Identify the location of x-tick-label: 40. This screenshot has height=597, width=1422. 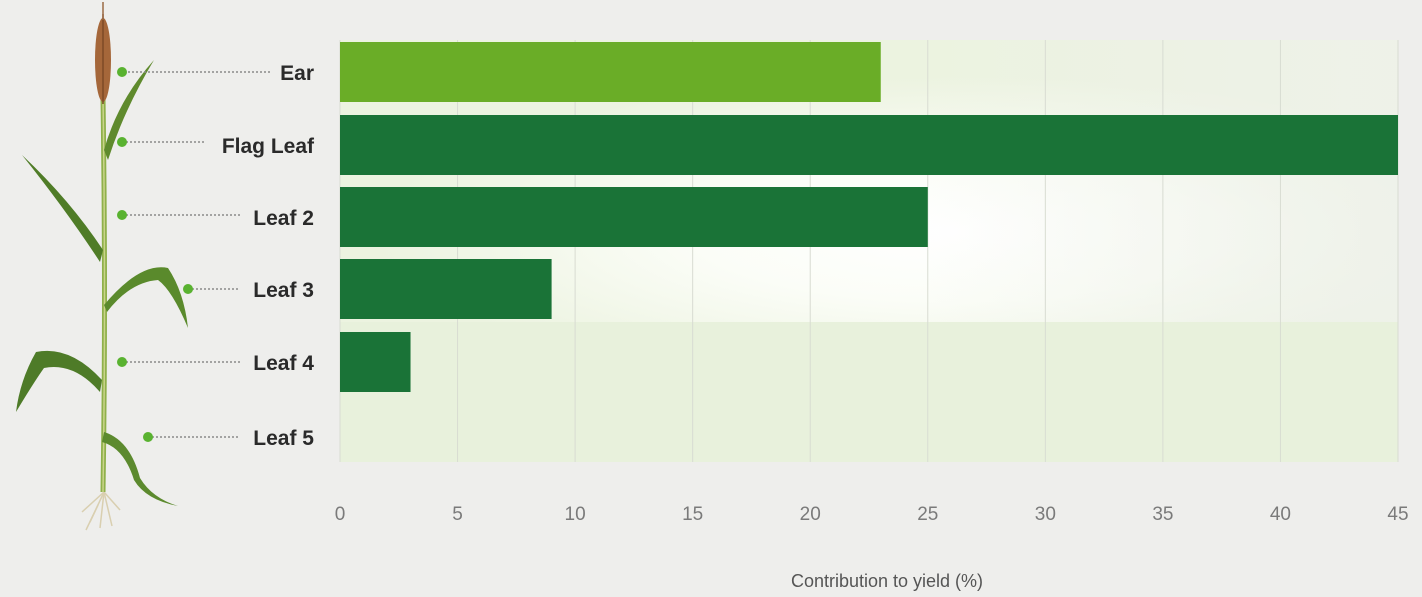
(1280, 514).